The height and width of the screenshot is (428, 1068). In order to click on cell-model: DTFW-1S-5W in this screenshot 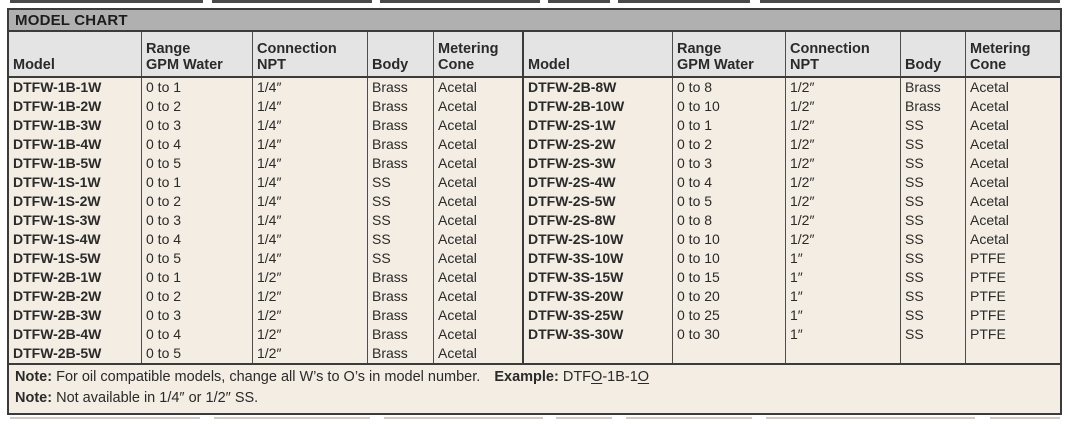, I will do `click(75, 258)`.